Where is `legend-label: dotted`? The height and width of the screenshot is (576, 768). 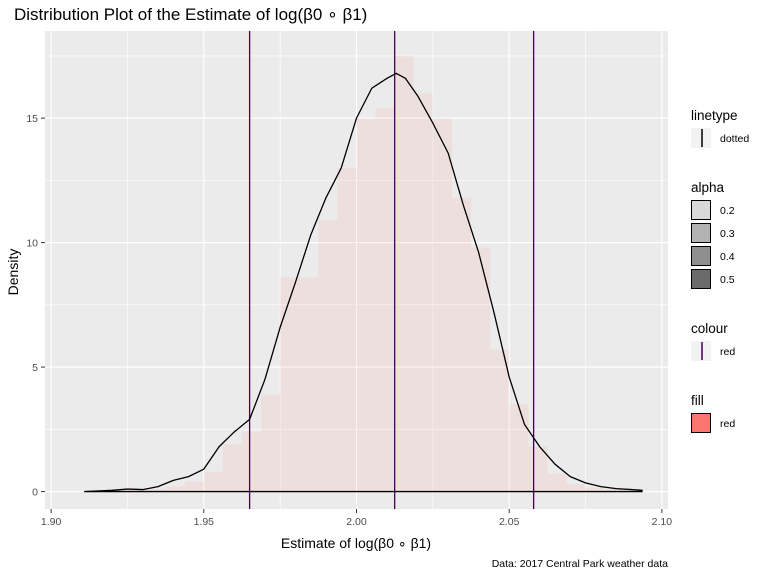
legend-label: dotted is located at coordinates (734, 139).